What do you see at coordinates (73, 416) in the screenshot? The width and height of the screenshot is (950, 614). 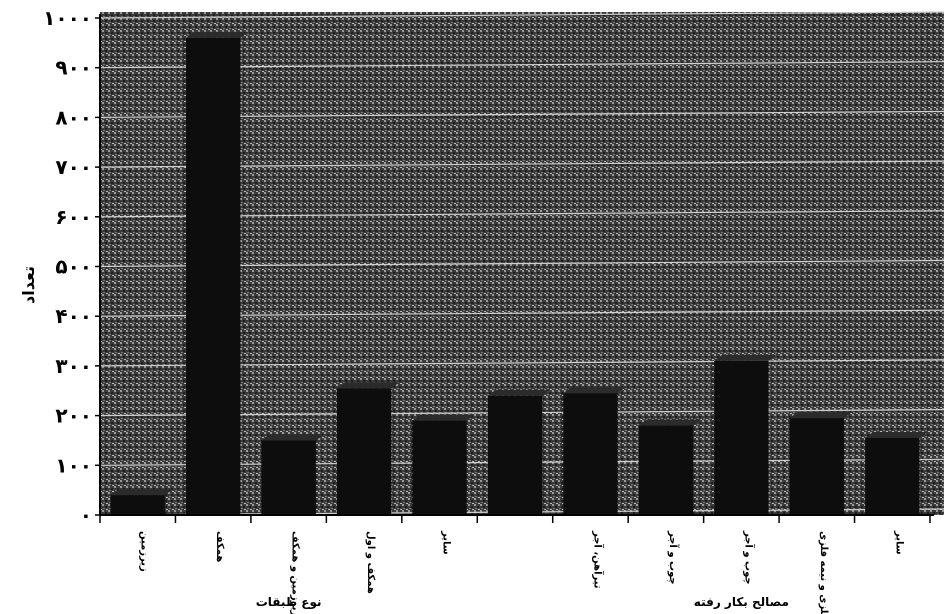 I see `y-tick-label: ۲۰۰` at bounding box center [73, 416].